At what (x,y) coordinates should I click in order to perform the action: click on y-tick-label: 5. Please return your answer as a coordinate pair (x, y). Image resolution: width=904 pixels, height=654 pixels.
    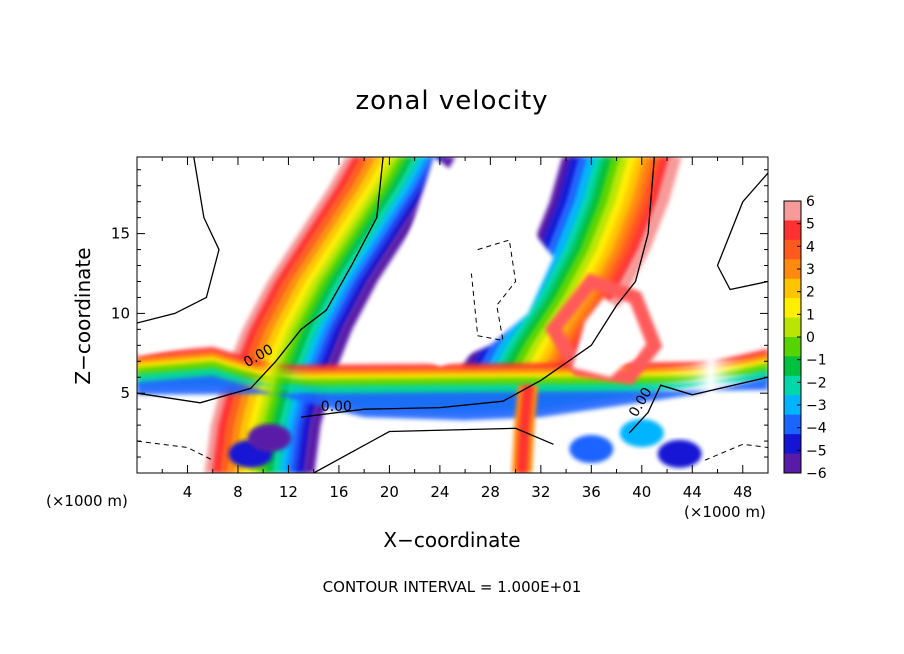
    Looking at the image, I should click on (125, 393).